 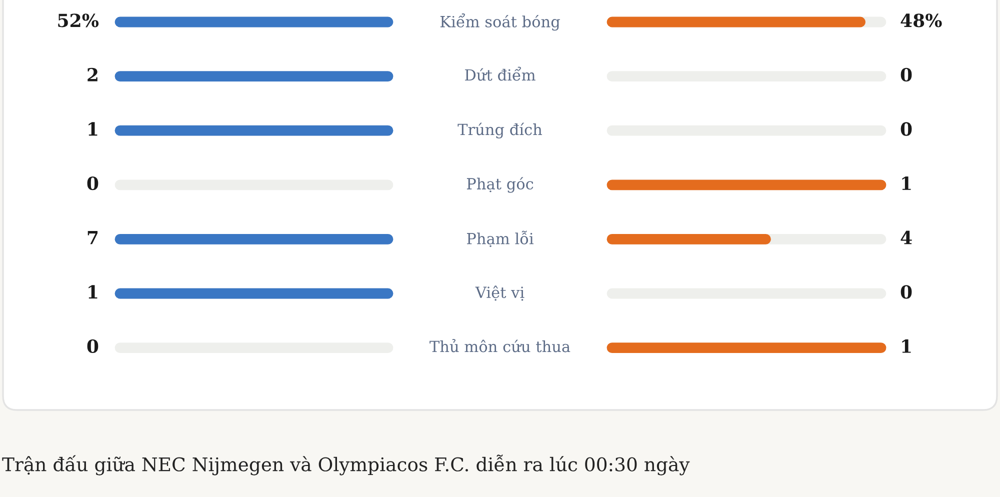 What do you see at coordinates (500, 130) in the screenshot?
I see `category-label: Trúng đích` at bounding box center [500, 130].